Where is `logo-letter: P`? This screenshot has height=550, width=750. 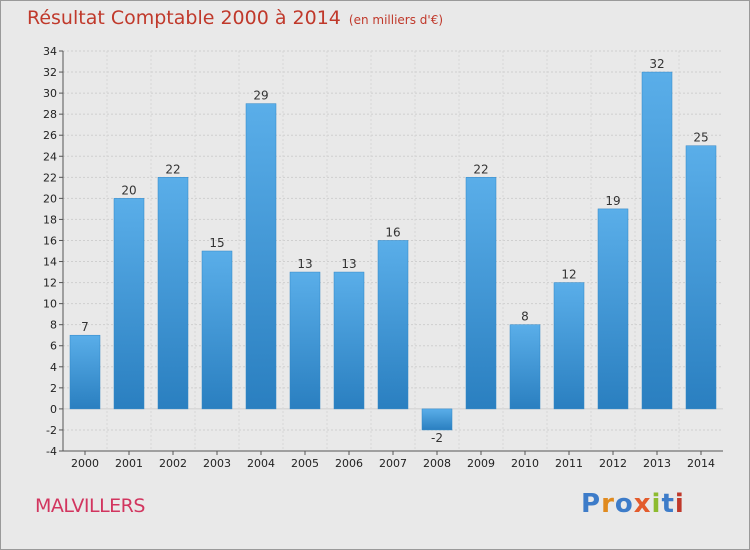
logo-letter: P is located at coordinates (591, 504).